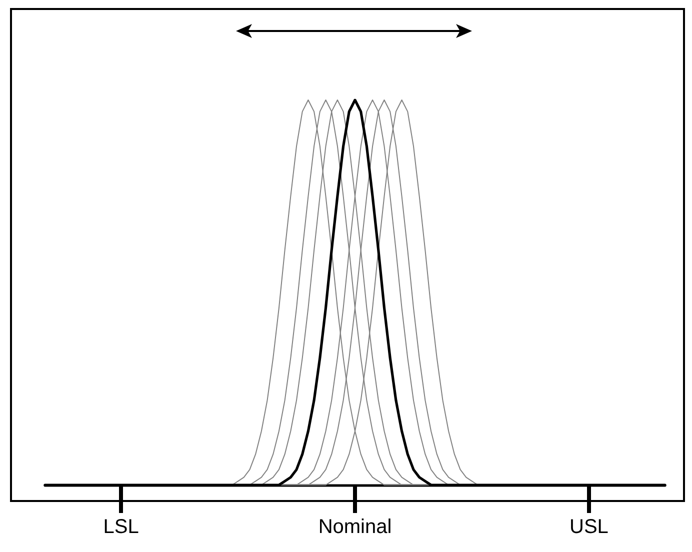 The width and height of the screenshot is (692, 552). I want to click on x-tick-label: USL, so click(589, 527).